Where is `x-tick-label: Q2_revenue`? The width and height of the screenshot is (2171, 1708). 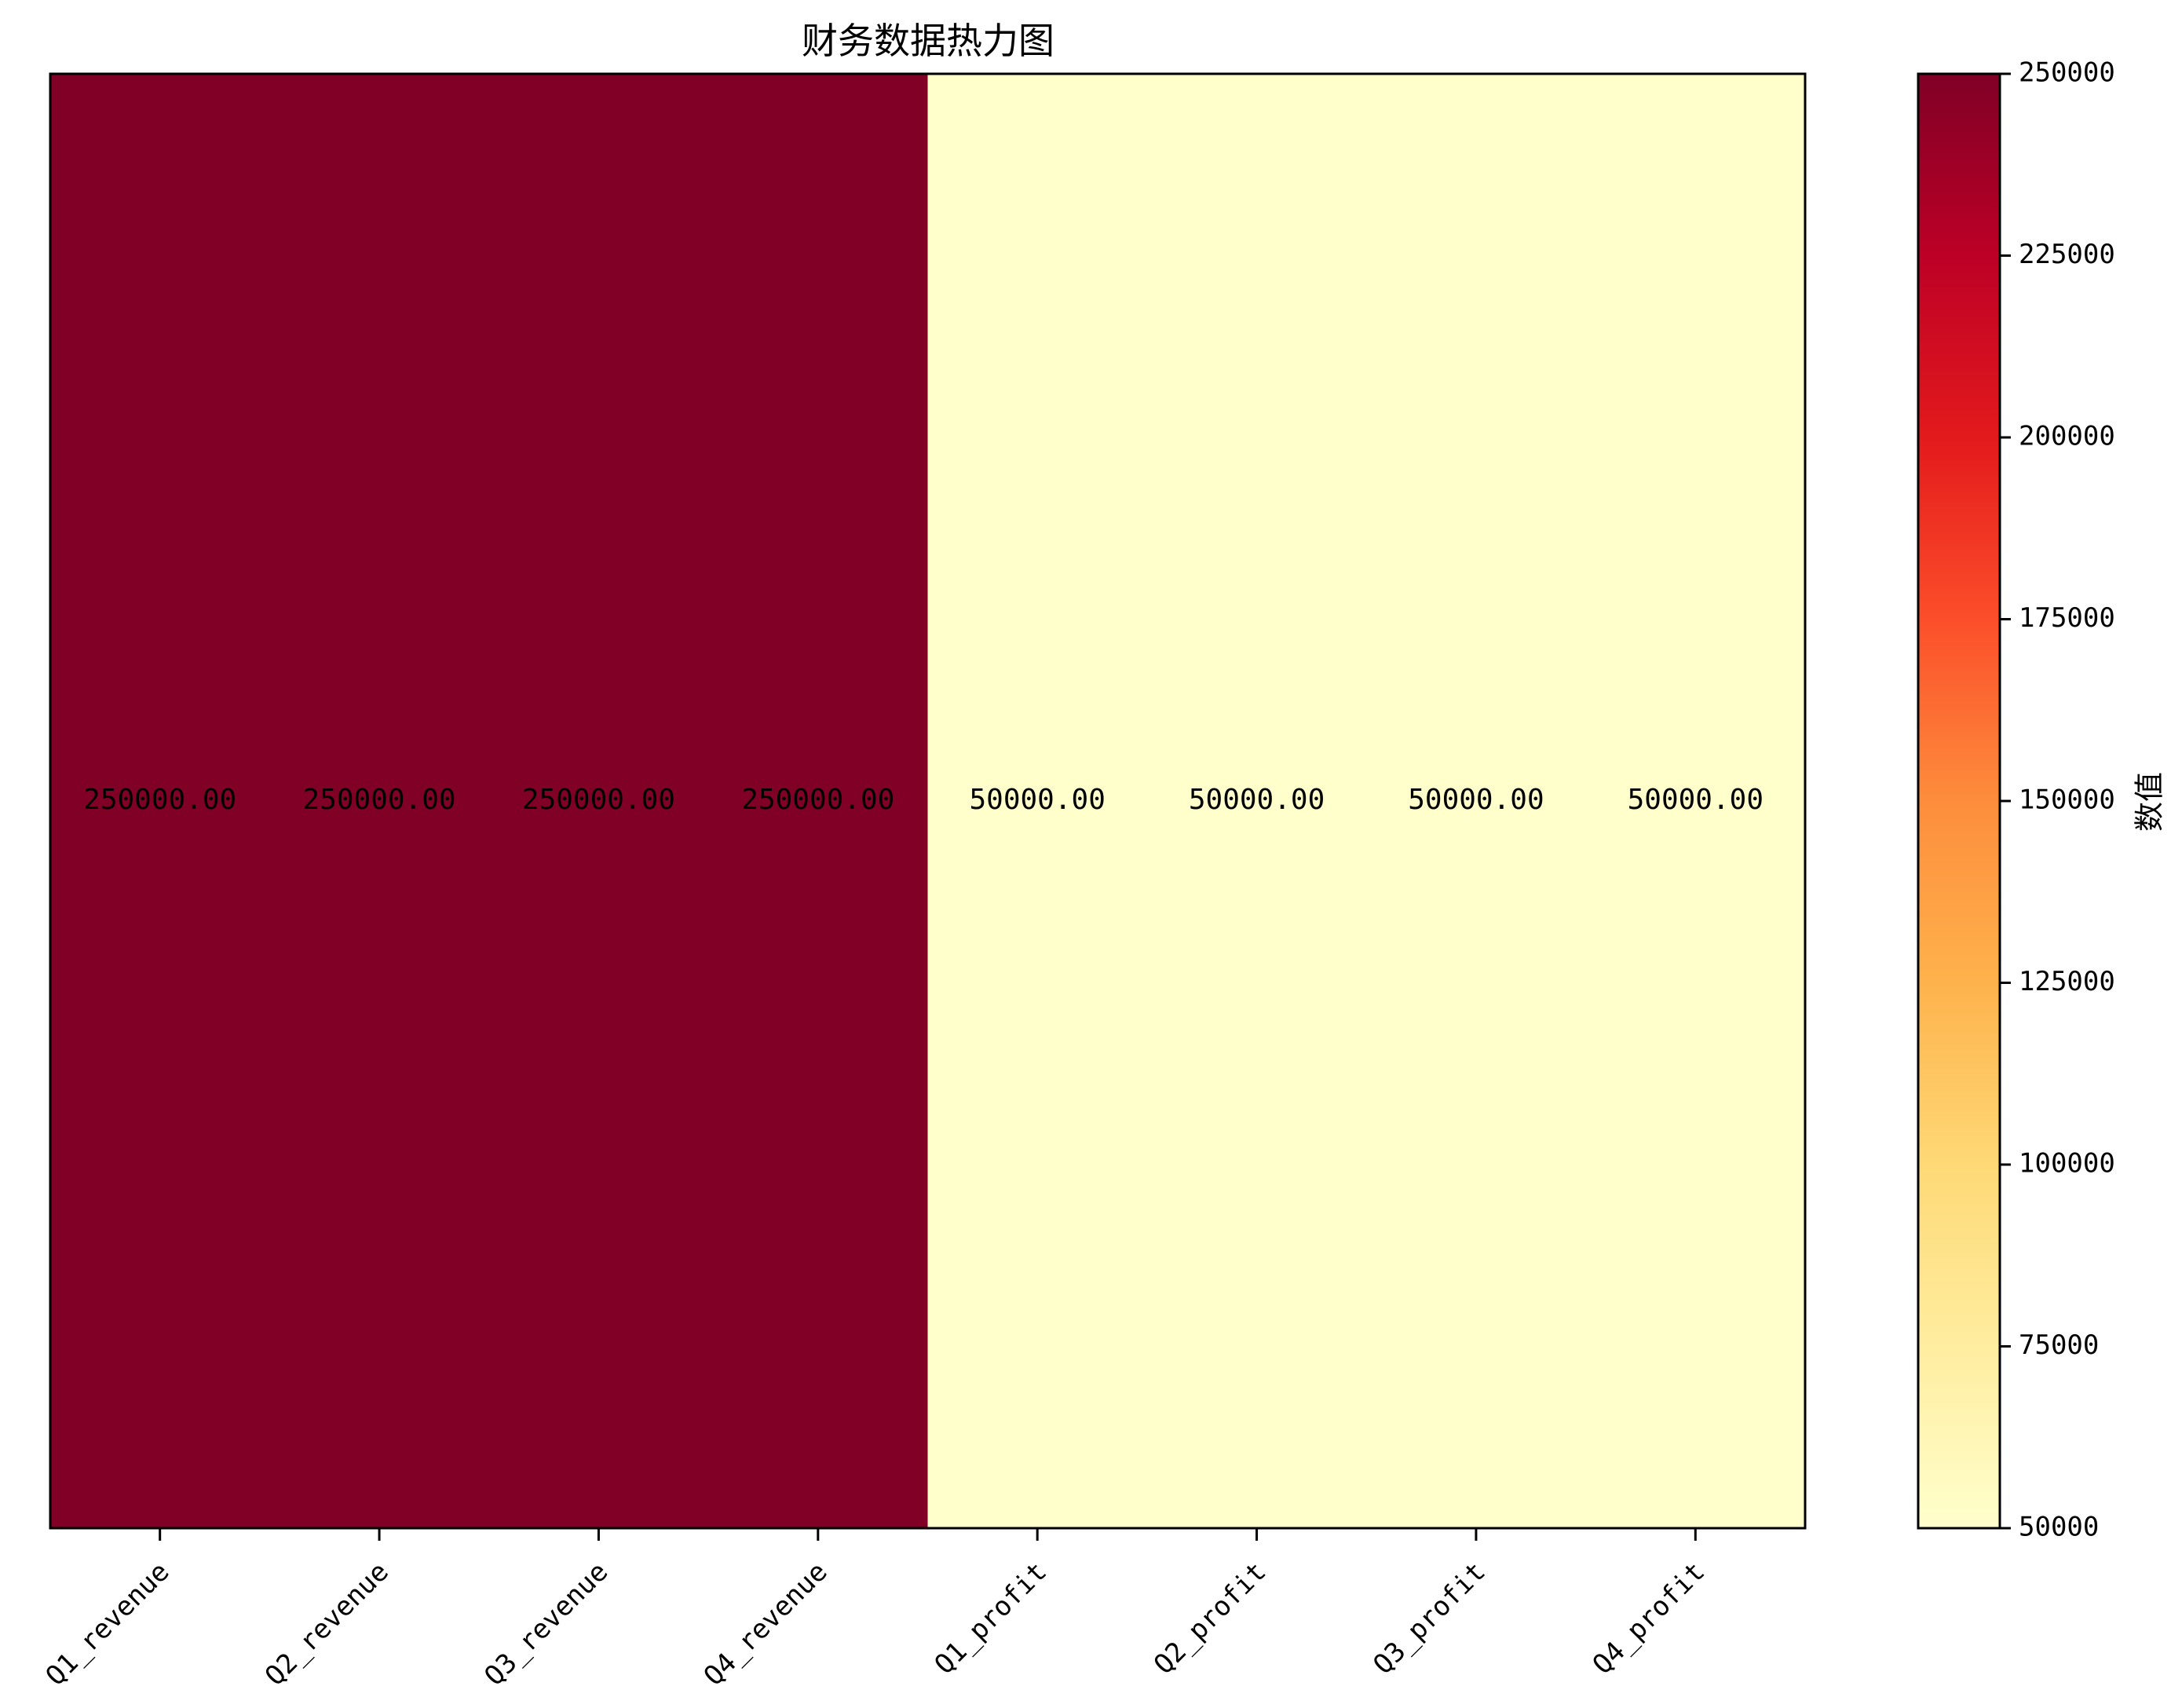
x-tick-label: Q2_revenue is located at coordinates (327, 1624).